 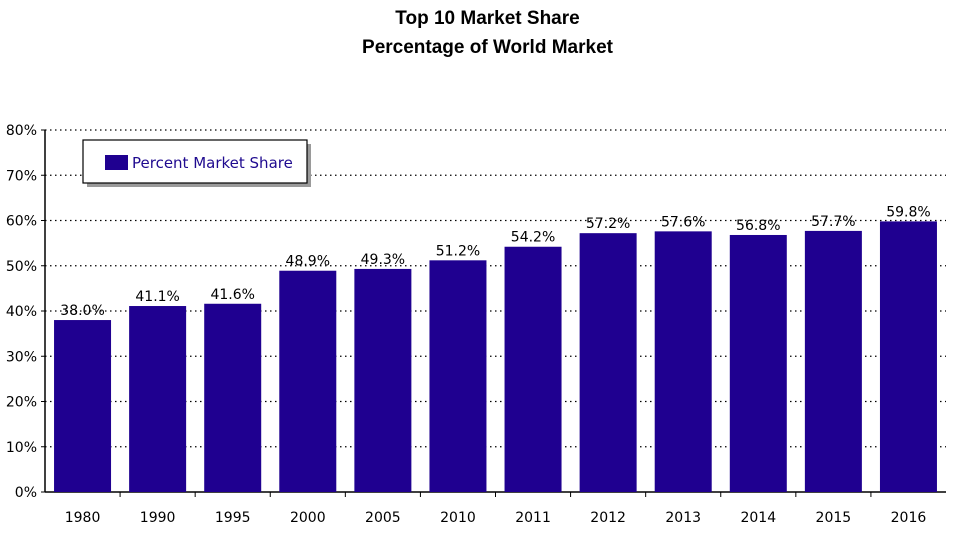 I want to click on data-label: 57.2%, so click(x=608, y=224).